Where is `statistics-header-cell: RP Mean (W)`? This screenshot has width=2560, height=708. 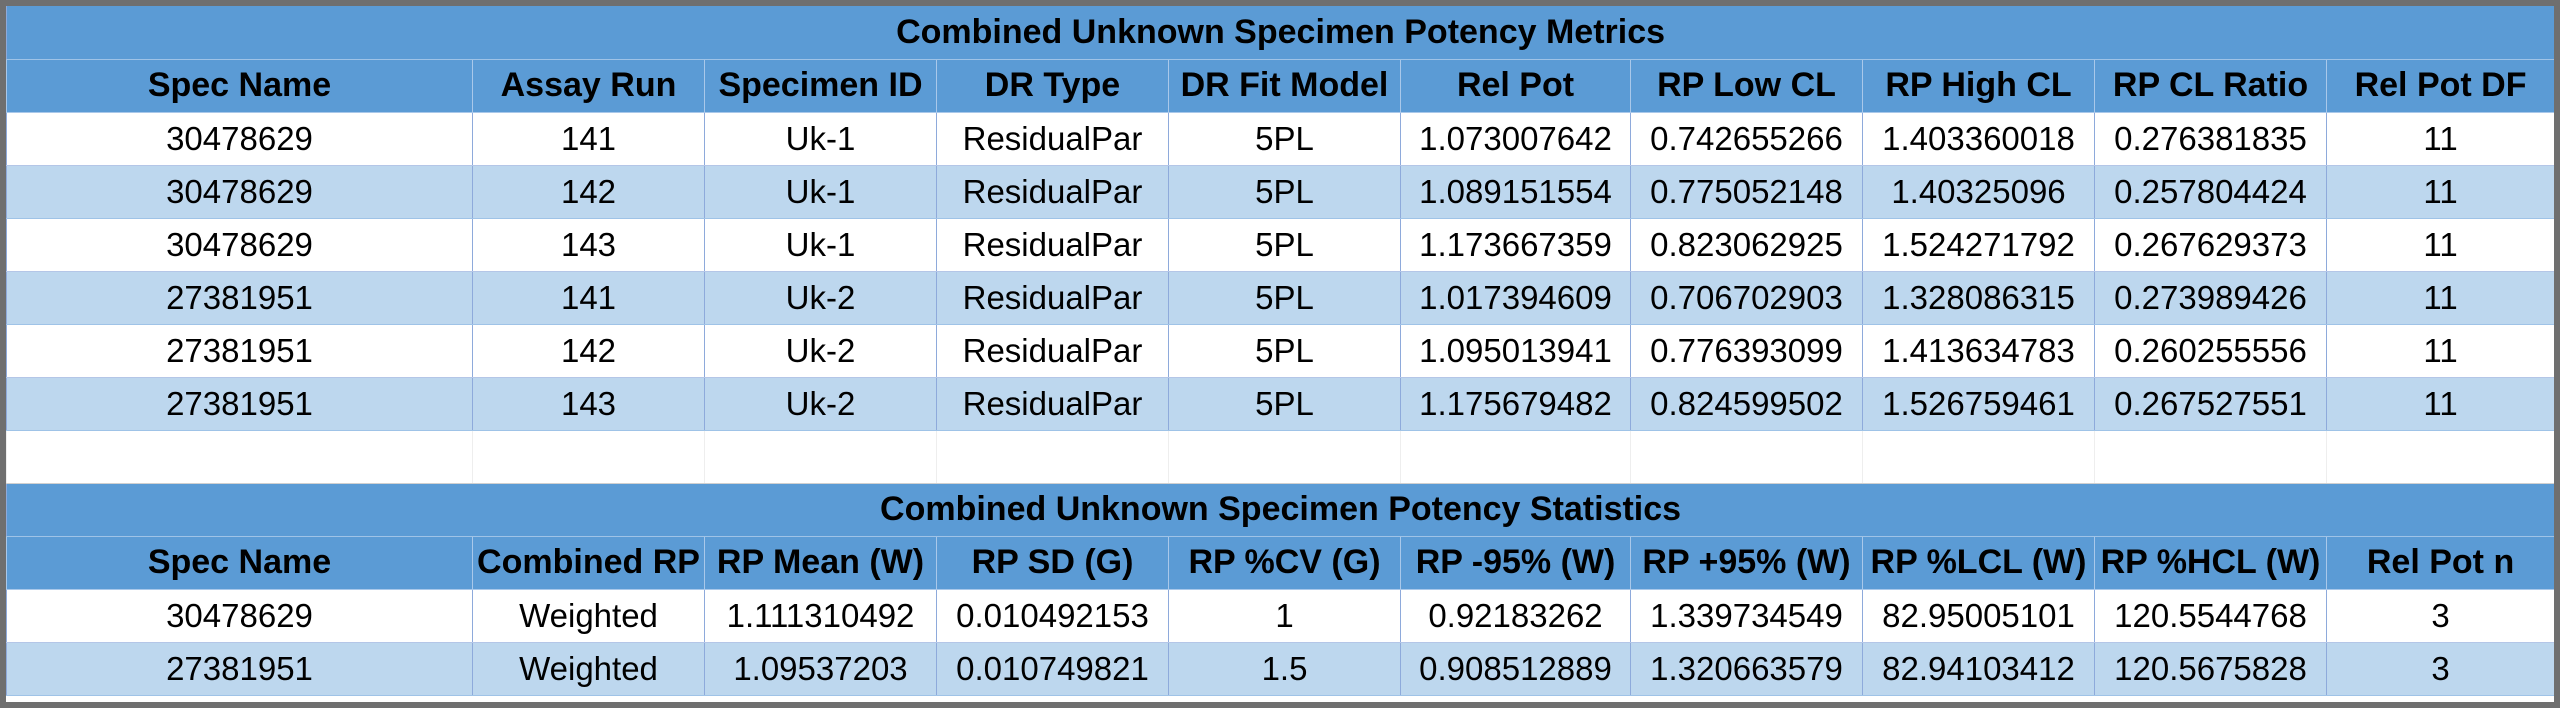
statistics-header-cell: RP Mean (W) is located at coordinates (820, 563).